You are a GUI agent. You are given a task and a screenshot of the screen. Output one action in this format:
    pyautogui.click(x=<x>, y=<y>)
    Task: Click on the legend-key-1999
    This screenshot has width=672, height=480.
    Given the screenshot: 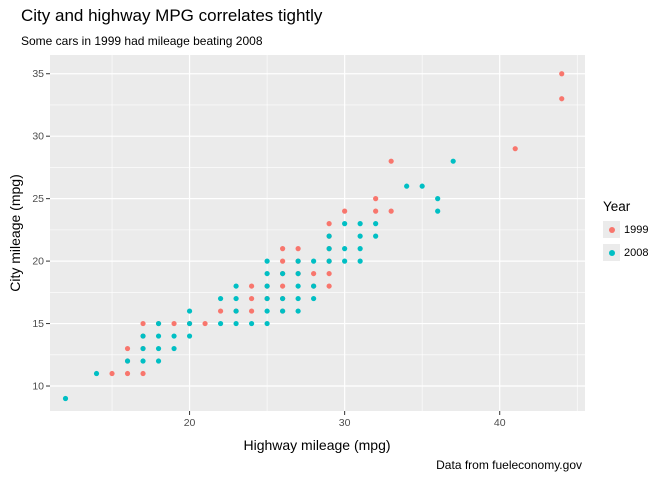 What is the action you would take?
    pyautogui.click(x=611, y=229)
    